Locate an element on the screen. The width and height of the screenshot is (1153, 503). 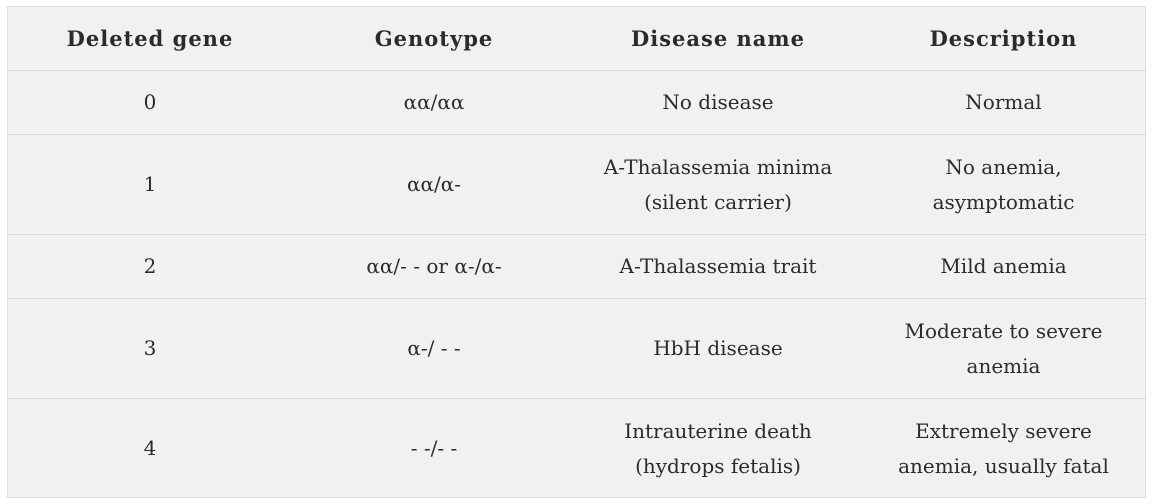
cell-line: anemia, usually fatal is located at coordinates (1003, 465).